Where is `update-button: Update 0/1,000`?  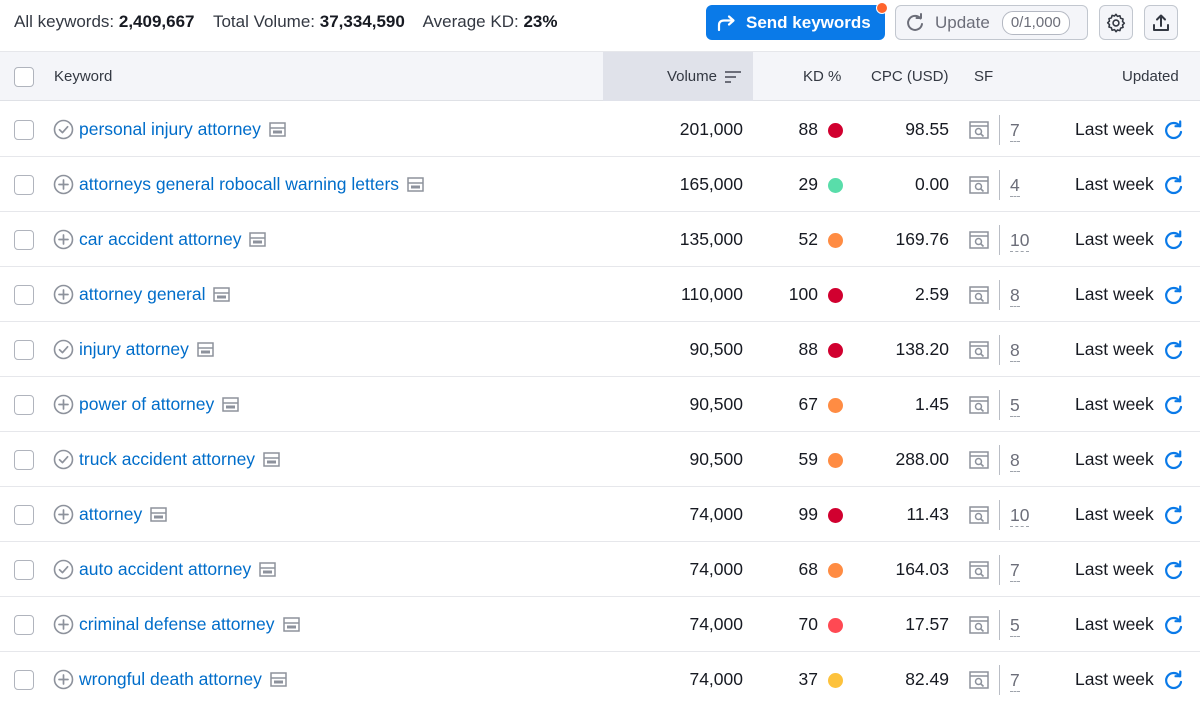 update-button: Update 0/1,000 is located at coordinates (991, 22).